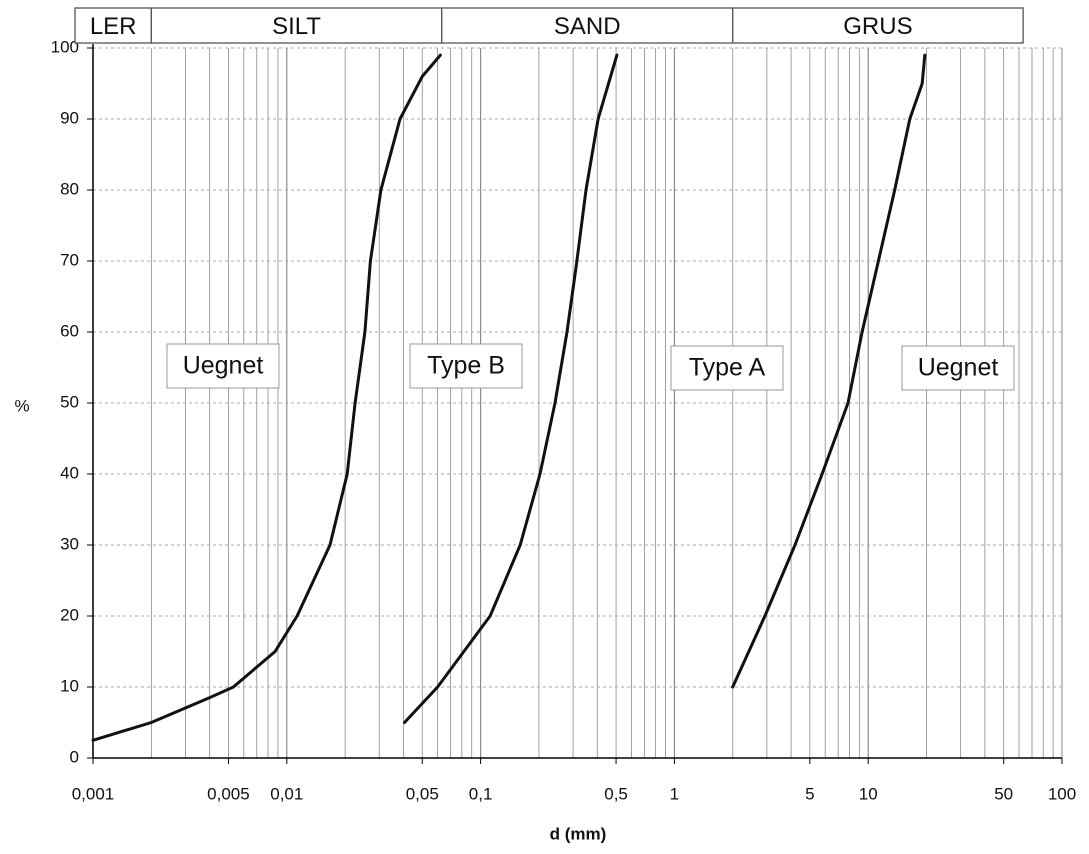 Image resolution: width=1089 pixels, height=854 pixels. Describe the element at coordinates (74, 756) in the screenshot. I see `y-tick-label: 0` at that location.